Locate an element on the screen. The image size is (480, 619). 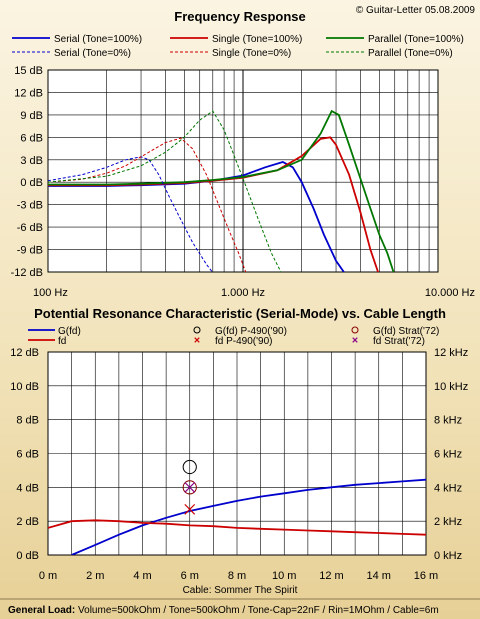
chart1-x-tick-label: 1.000 Hz is located at coordinates (243, 293).